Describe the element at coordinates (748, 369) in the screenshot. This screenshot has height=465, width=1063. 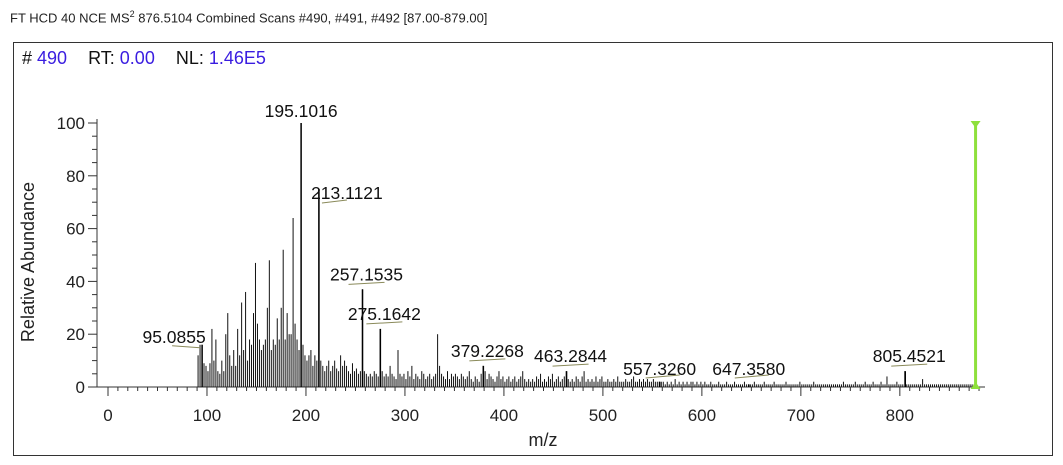
I see `peak-label: 647.3580` at that location.